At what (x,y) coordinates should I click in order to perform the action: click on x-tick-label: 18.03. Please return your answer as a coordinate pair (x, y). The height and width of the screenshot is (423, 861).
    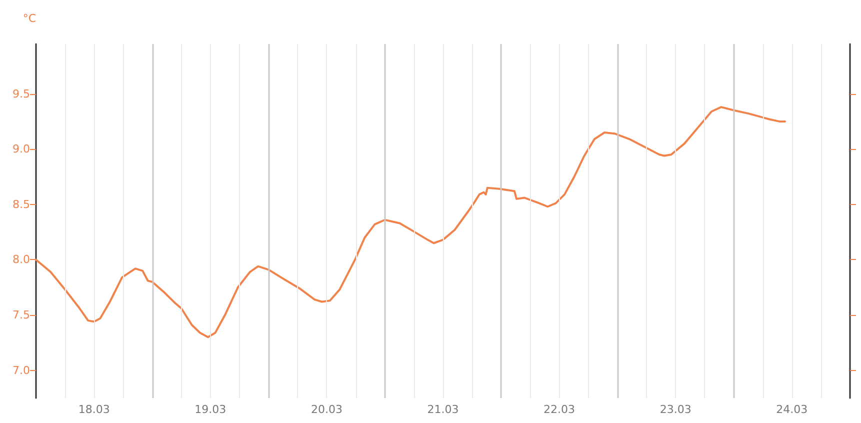
    Looking at the image, I should click on (94, 409).